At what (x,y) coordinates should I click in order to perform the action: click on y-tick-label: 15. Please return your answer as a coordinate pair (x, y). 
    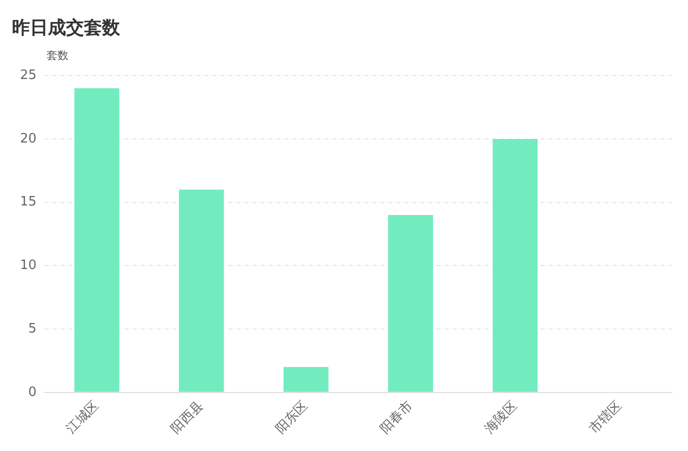
    Looking at the image, I should click on (28, 202).